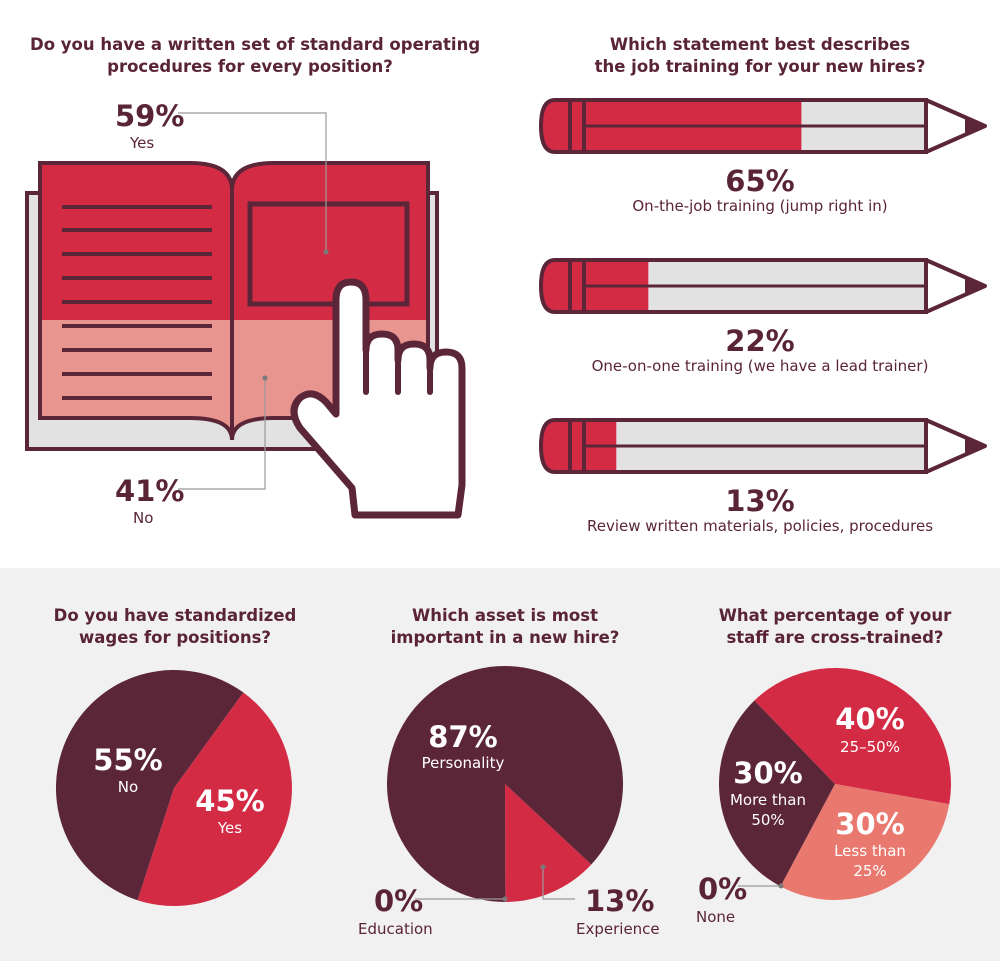  What do you see at coordinates (252, 301) in the screenshot?
I see `sop-callout-lines` at bounding box center [252, 301].